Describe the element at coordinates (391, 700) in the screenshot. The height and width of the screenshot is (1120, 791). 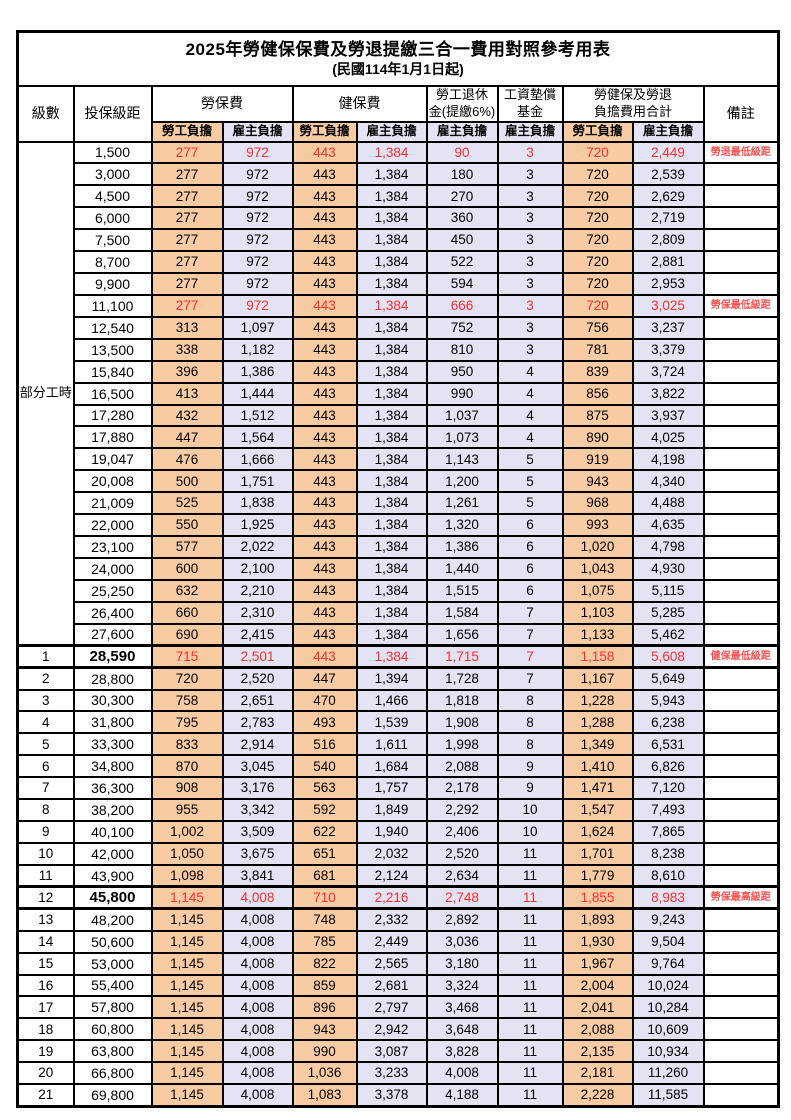
I see `cell-health-employer: 1,466` at that location.